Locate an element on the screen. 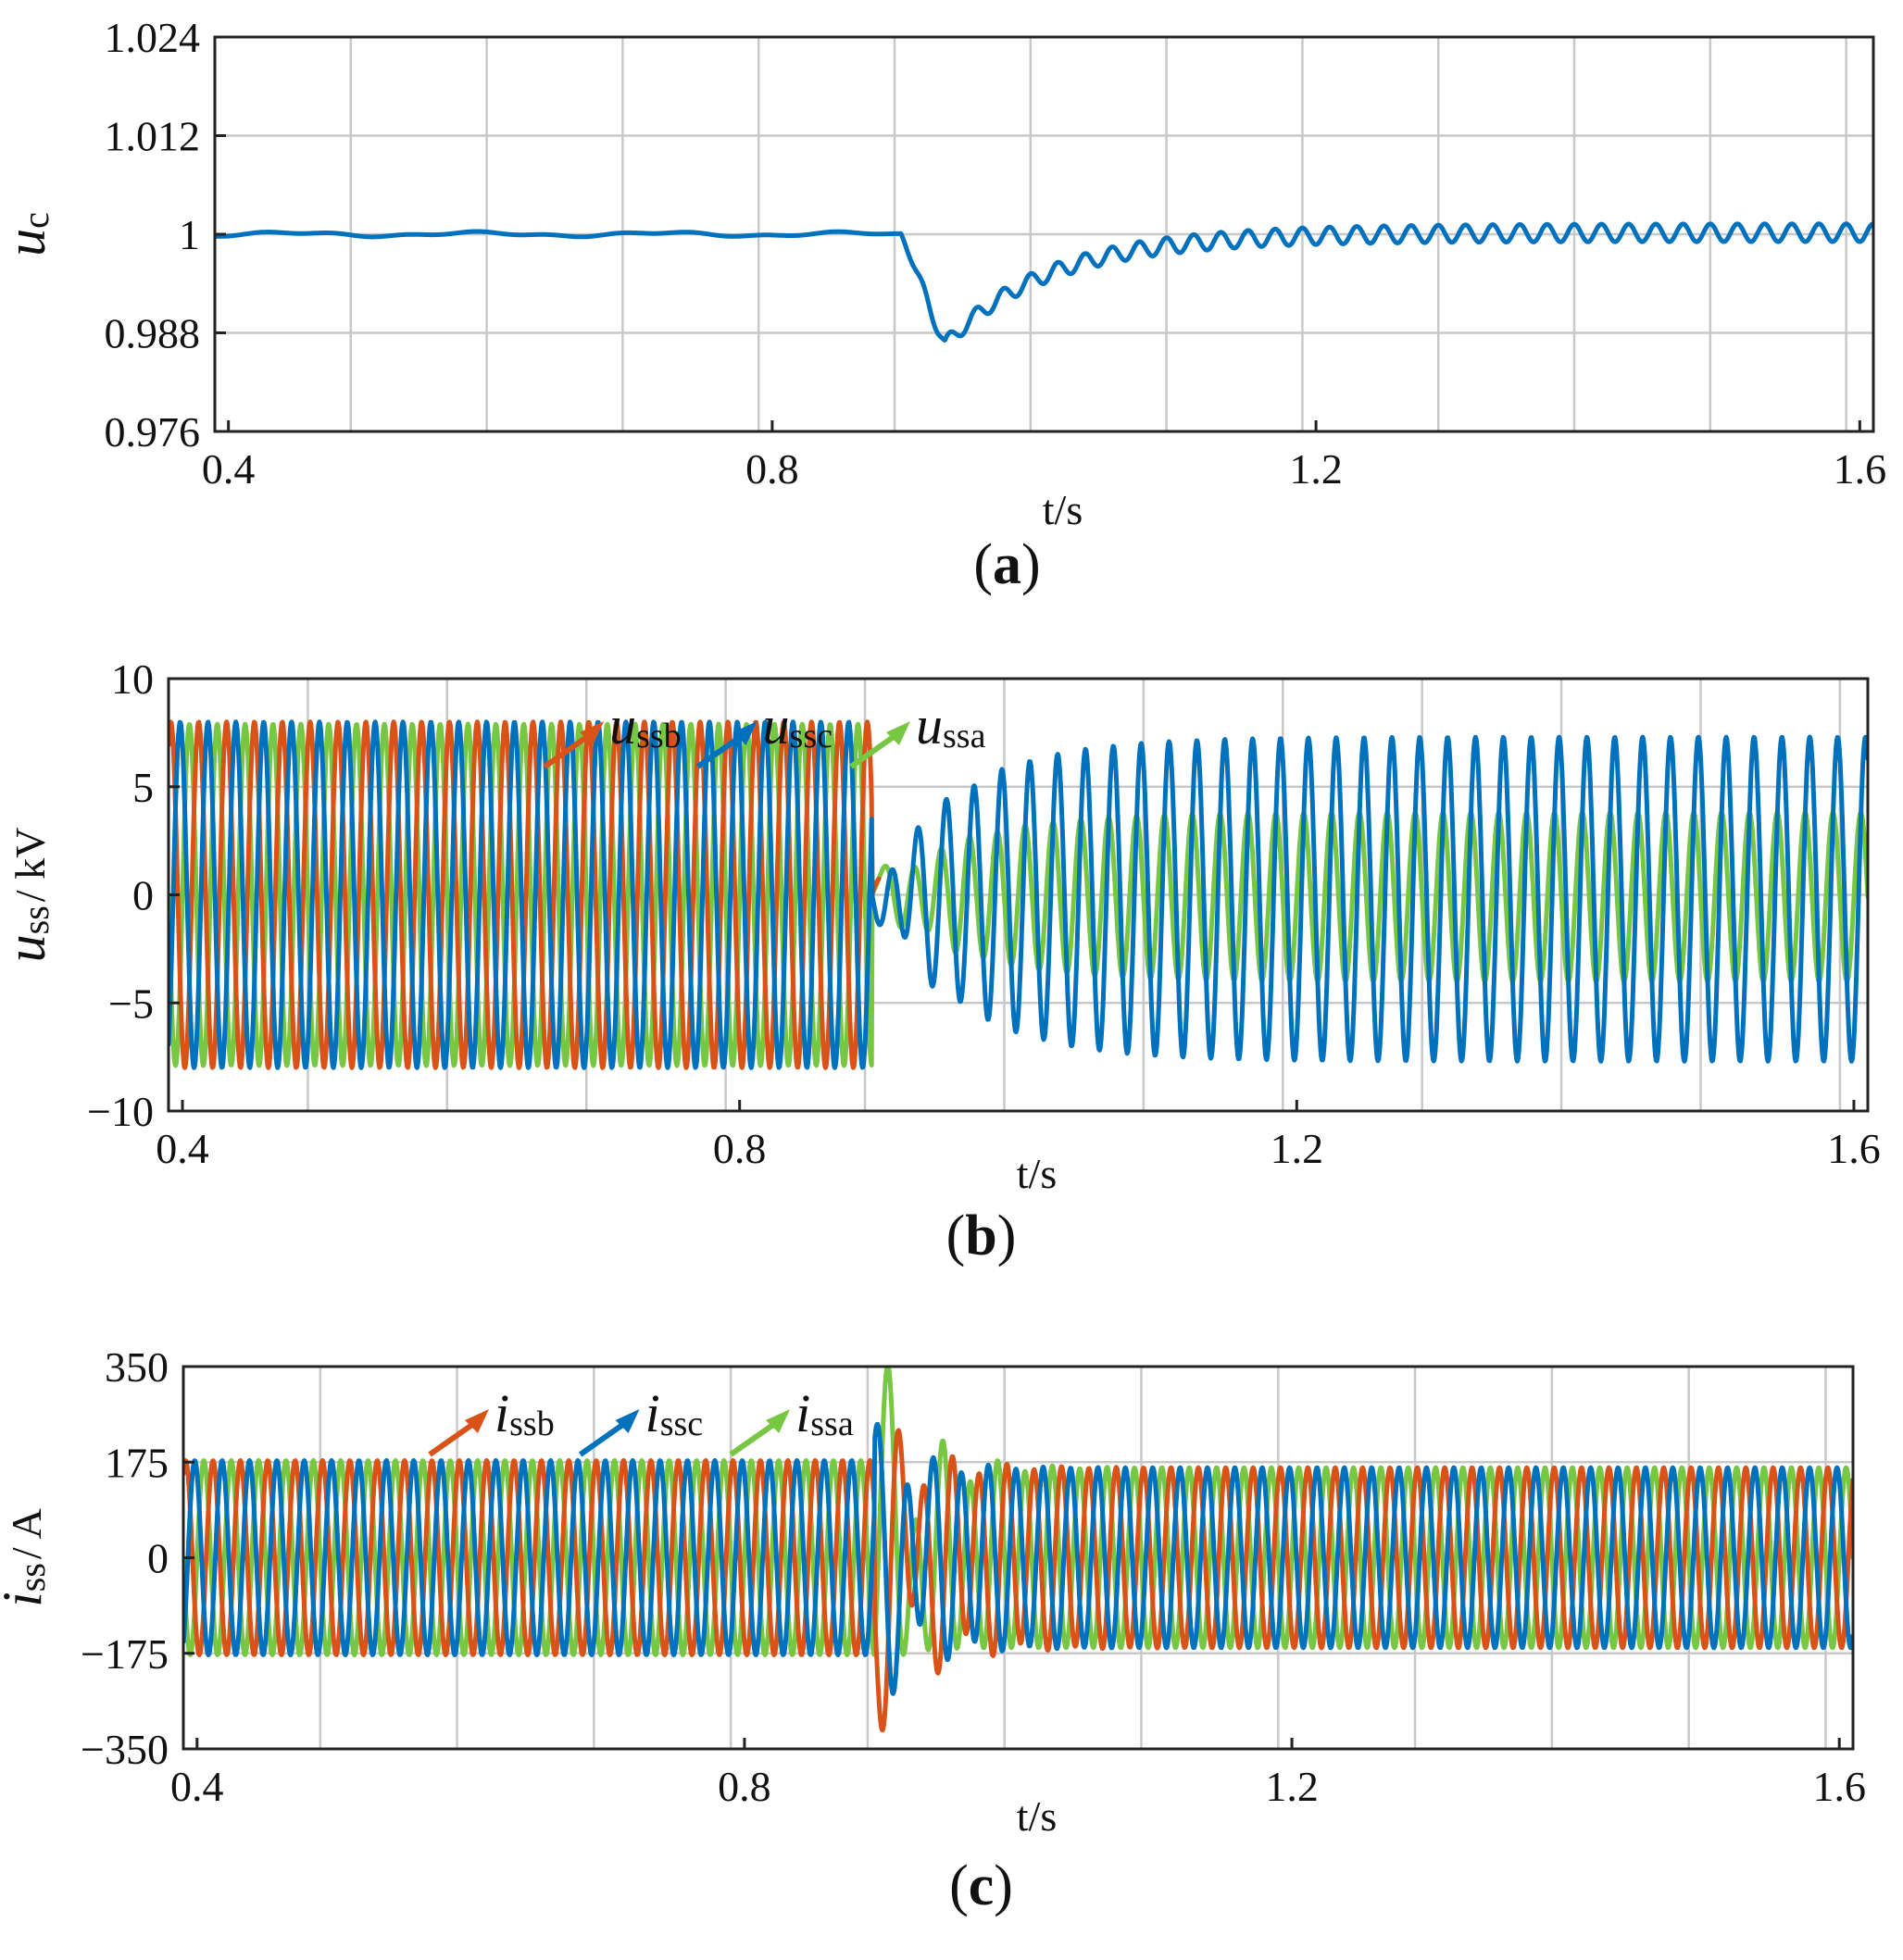 The image size is (1903, 1960). y-tick-label: 1.012 is located at coordinates (153, 136).